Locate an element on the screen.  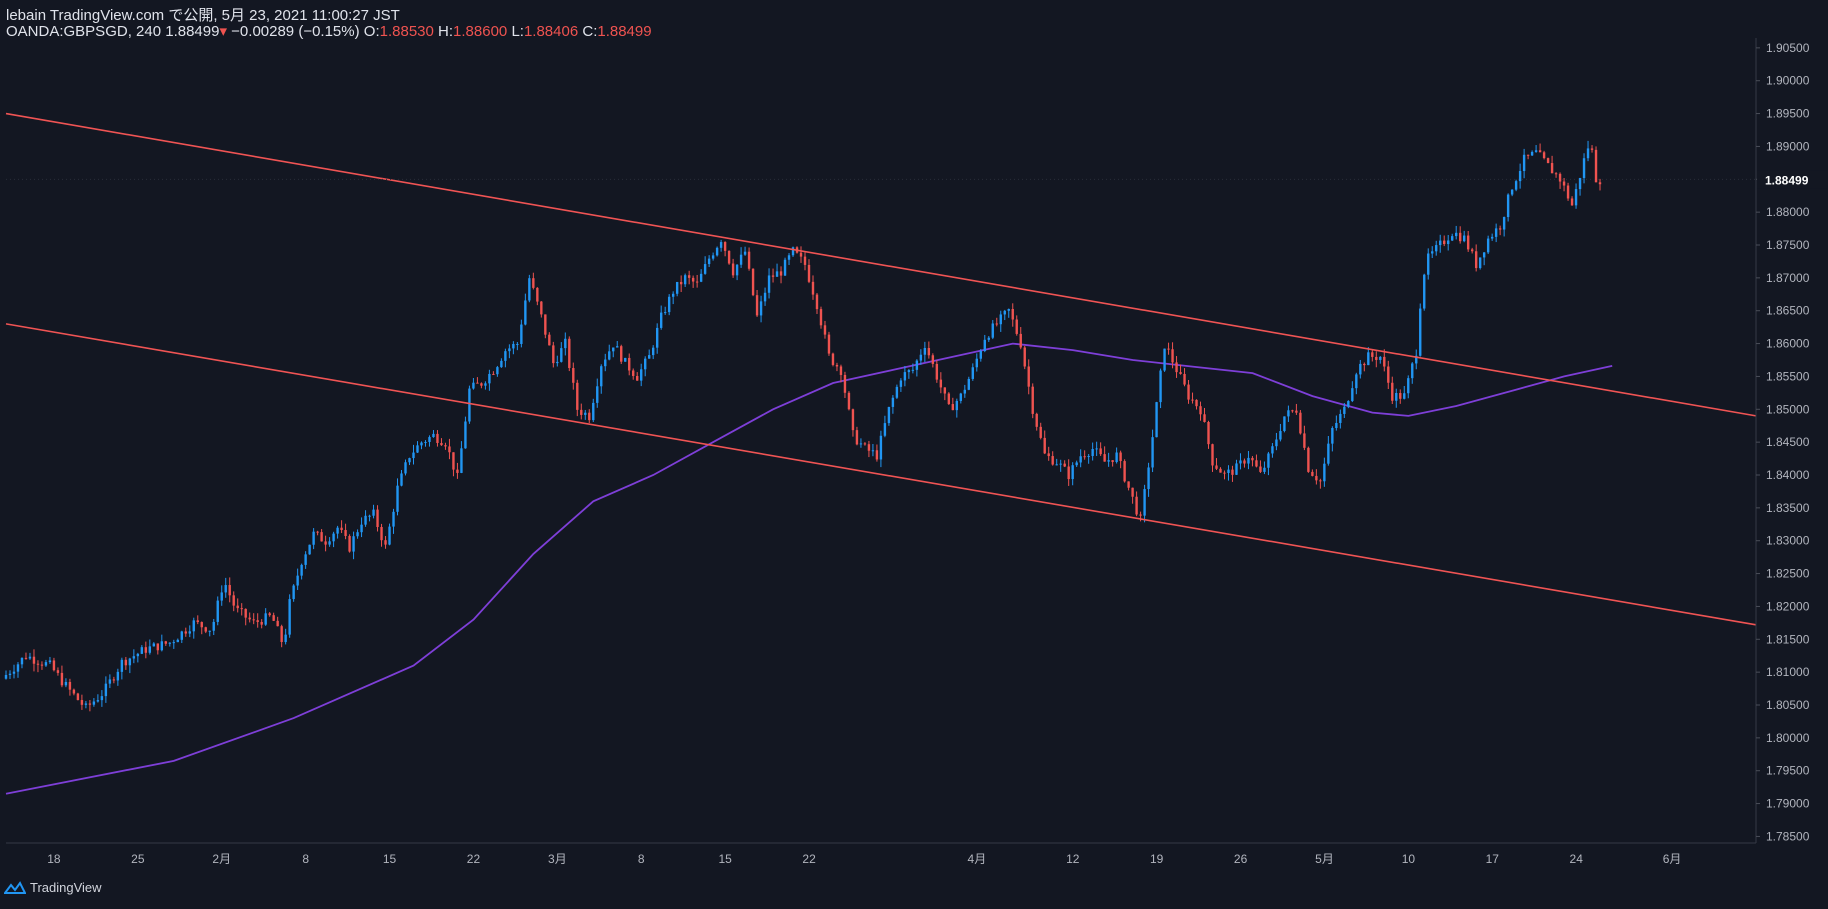
x-tick-label: 6月 is located at coordinates (1672, 859).